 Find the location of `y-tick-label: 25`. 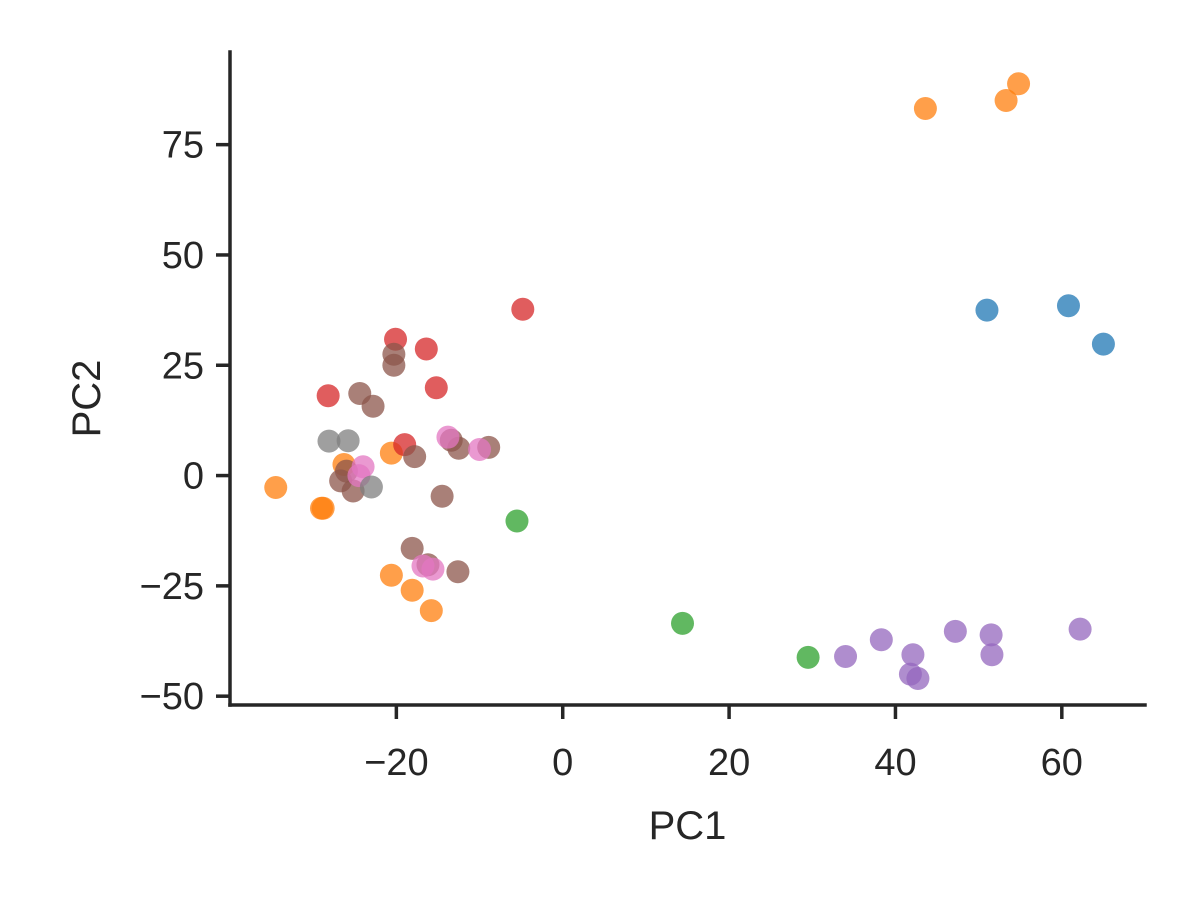

y-tick-label: 25 is located at coordinates (183, 366).